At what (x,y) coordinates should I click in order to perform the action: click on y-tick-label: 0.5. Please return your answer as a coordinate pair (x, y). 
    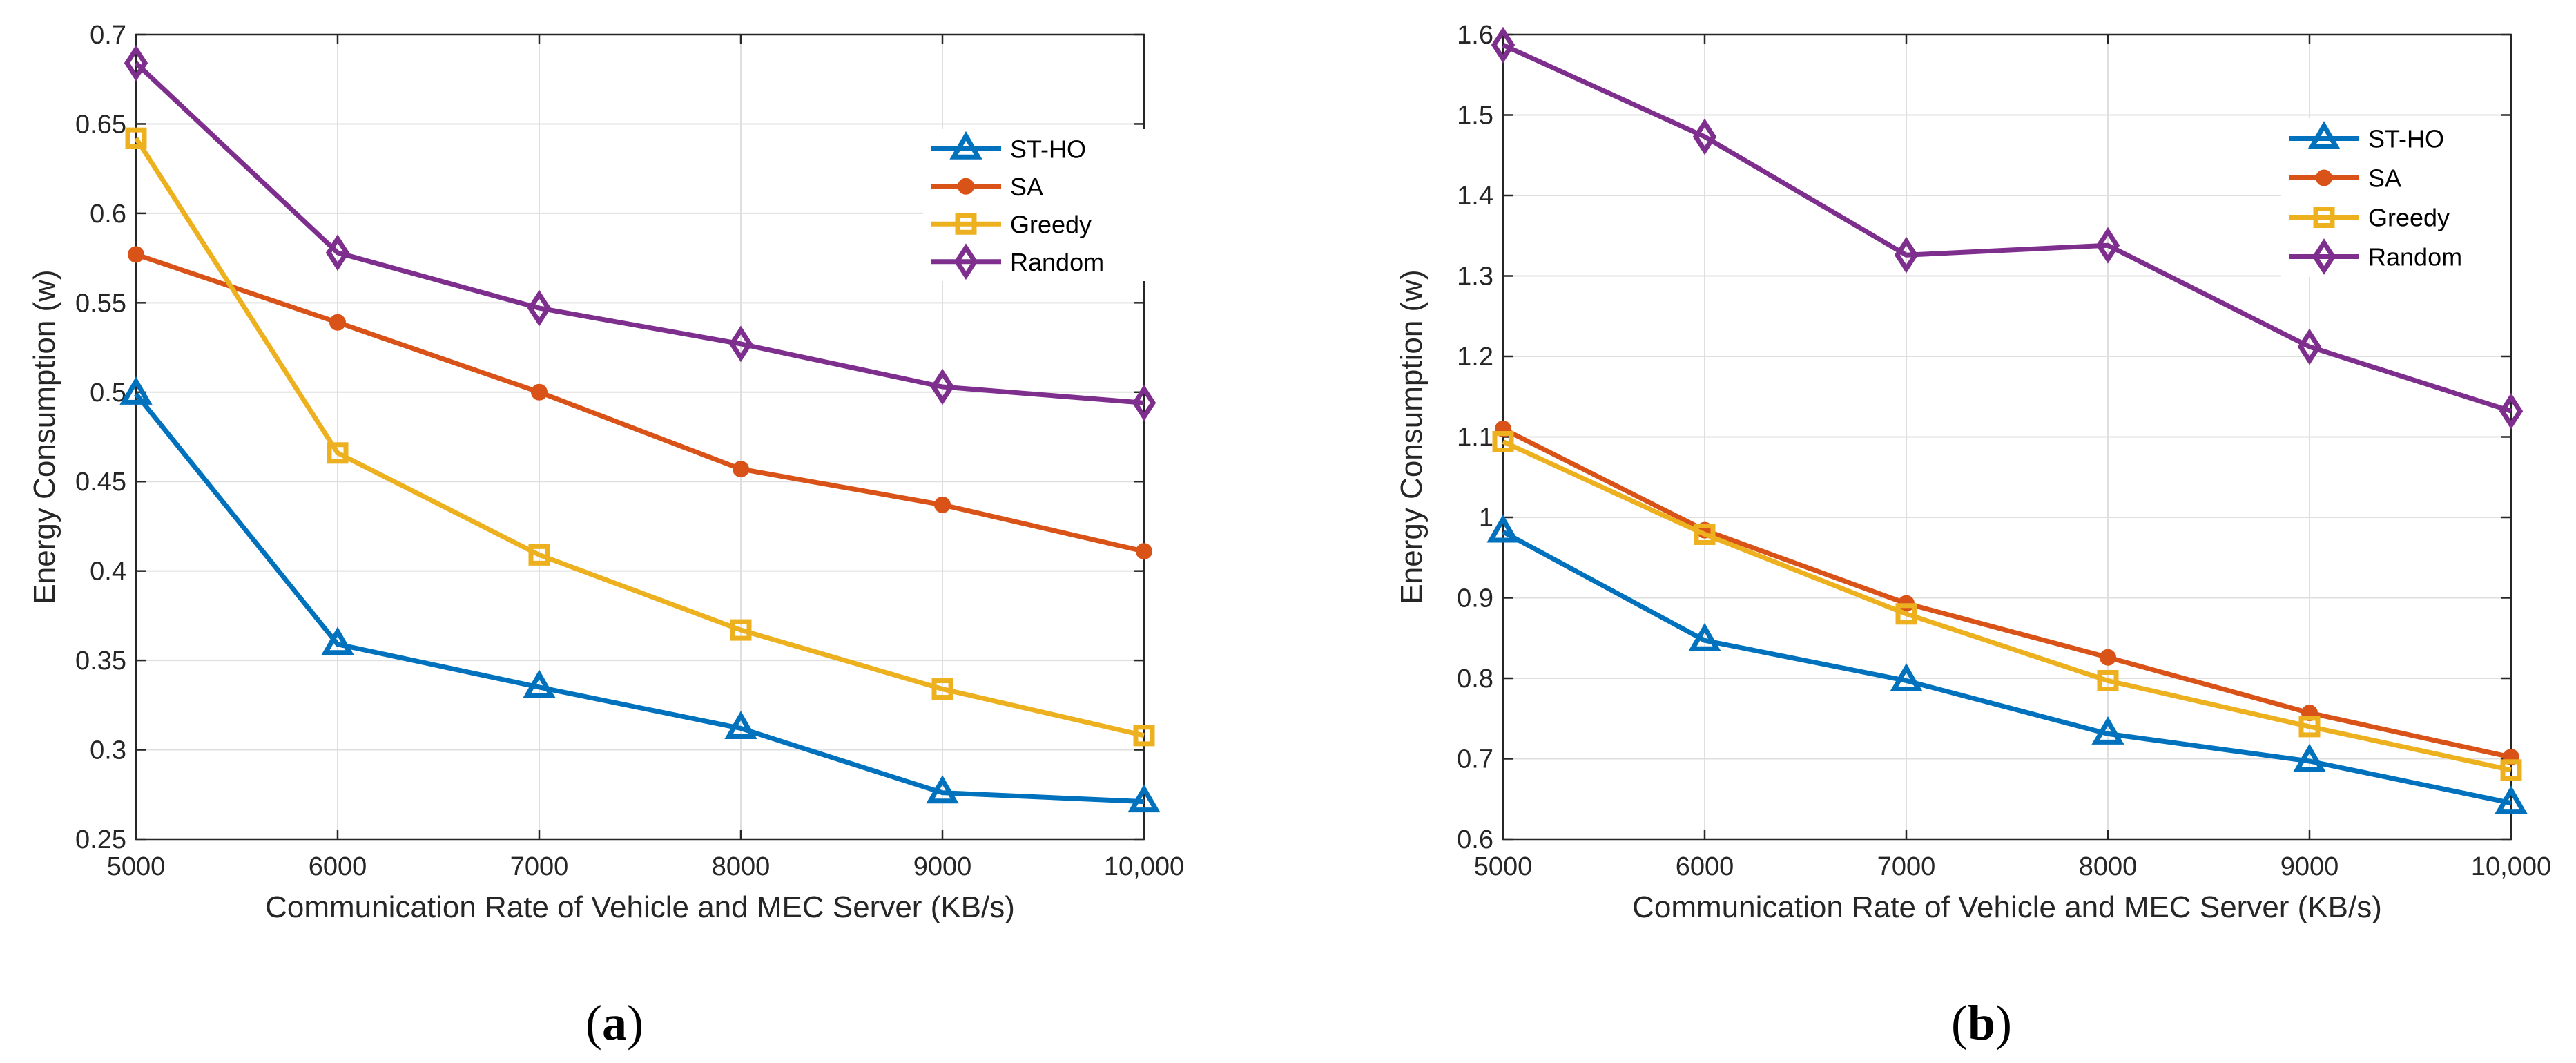
    Looking at the image, I should click on (108, 393).